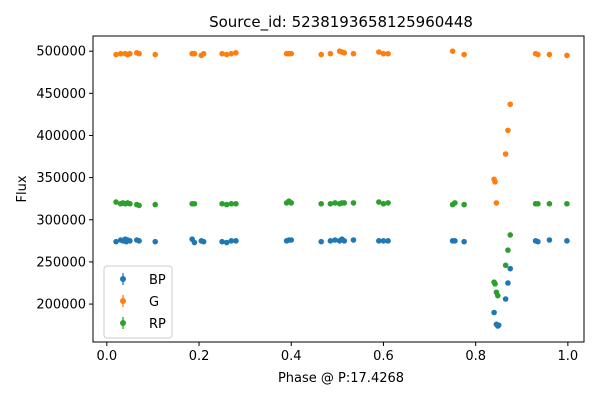 The image size is (600, 400). Describe the element at coordinates (61, 220) in the screenshot. I see `y-tick-label: 300000` at that location.